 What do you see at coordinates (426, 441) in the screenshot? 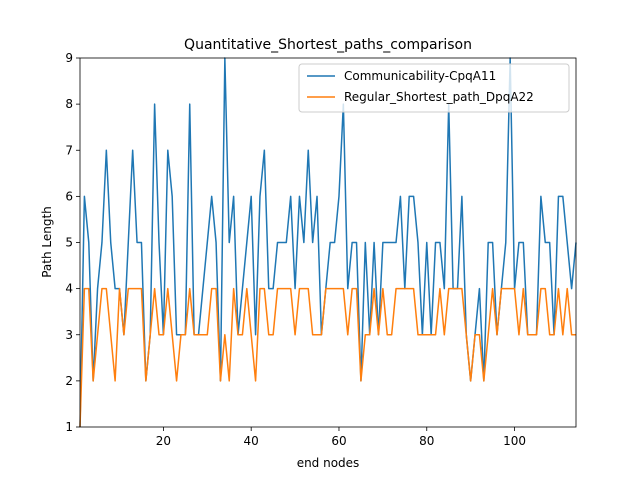
I see `x-tick-label: 80` at bounding box center [426, 441].